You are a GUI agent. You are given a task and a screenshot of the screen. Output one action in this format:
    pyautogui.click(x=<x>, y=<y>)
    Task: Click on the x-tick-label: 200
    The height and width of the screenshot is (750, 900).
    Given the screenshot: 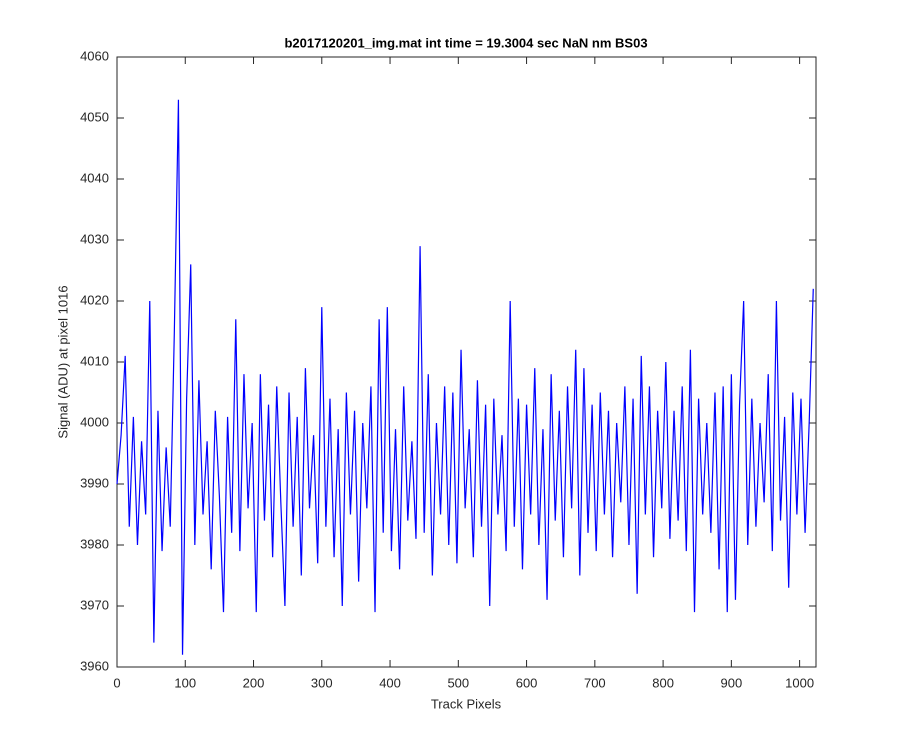 What is the action you would take?
    pyautogui.click(x=254, y=682)
    